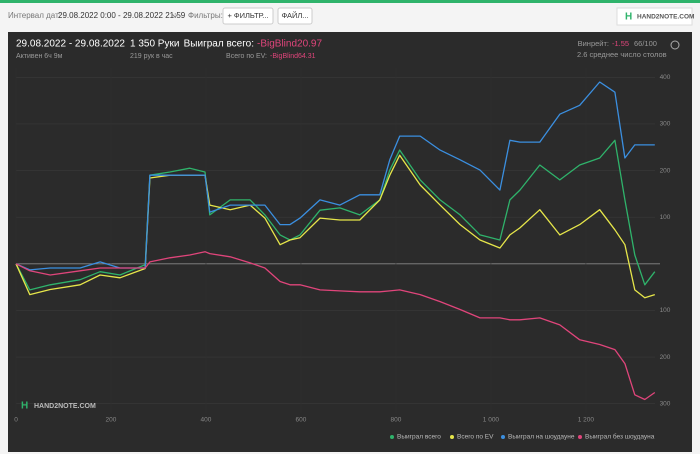 This screenshot has height=454, width=700. Describe the element at coordinates (593, 43) in the screenshot. I see `winrate-label: Винрейт:` at that location.